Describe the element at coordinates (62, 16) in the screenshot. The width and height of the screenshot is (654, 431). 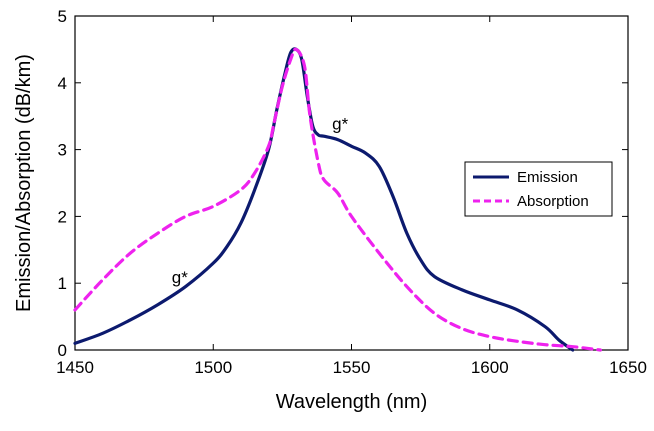
I see `y-tick-label: 5` at that location.